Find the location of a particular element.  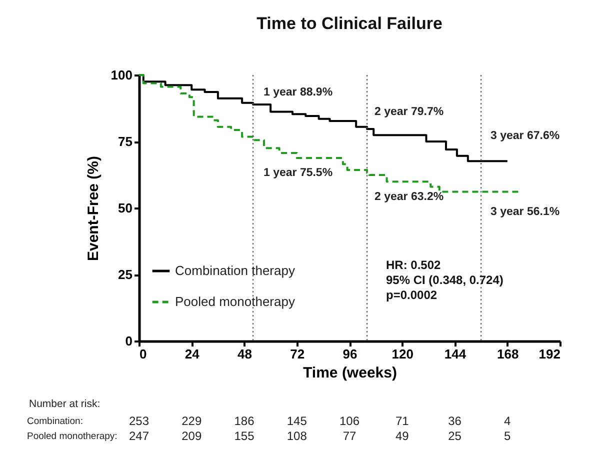

y-tick-label: 25 is located at coordinates (125, 274).